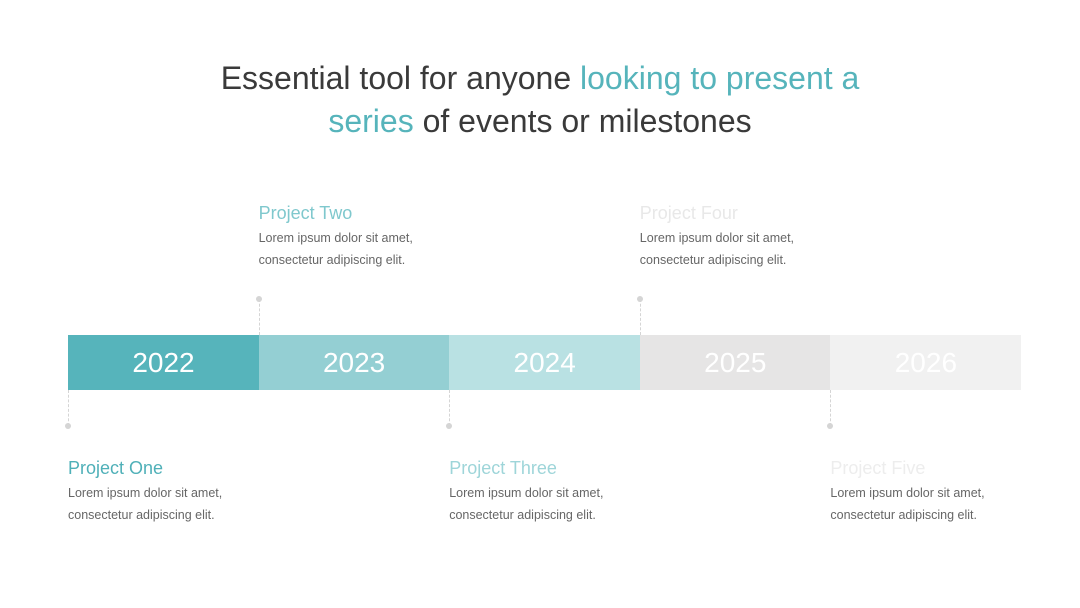  I want to click on title-highlight: series, so click(371, 121).